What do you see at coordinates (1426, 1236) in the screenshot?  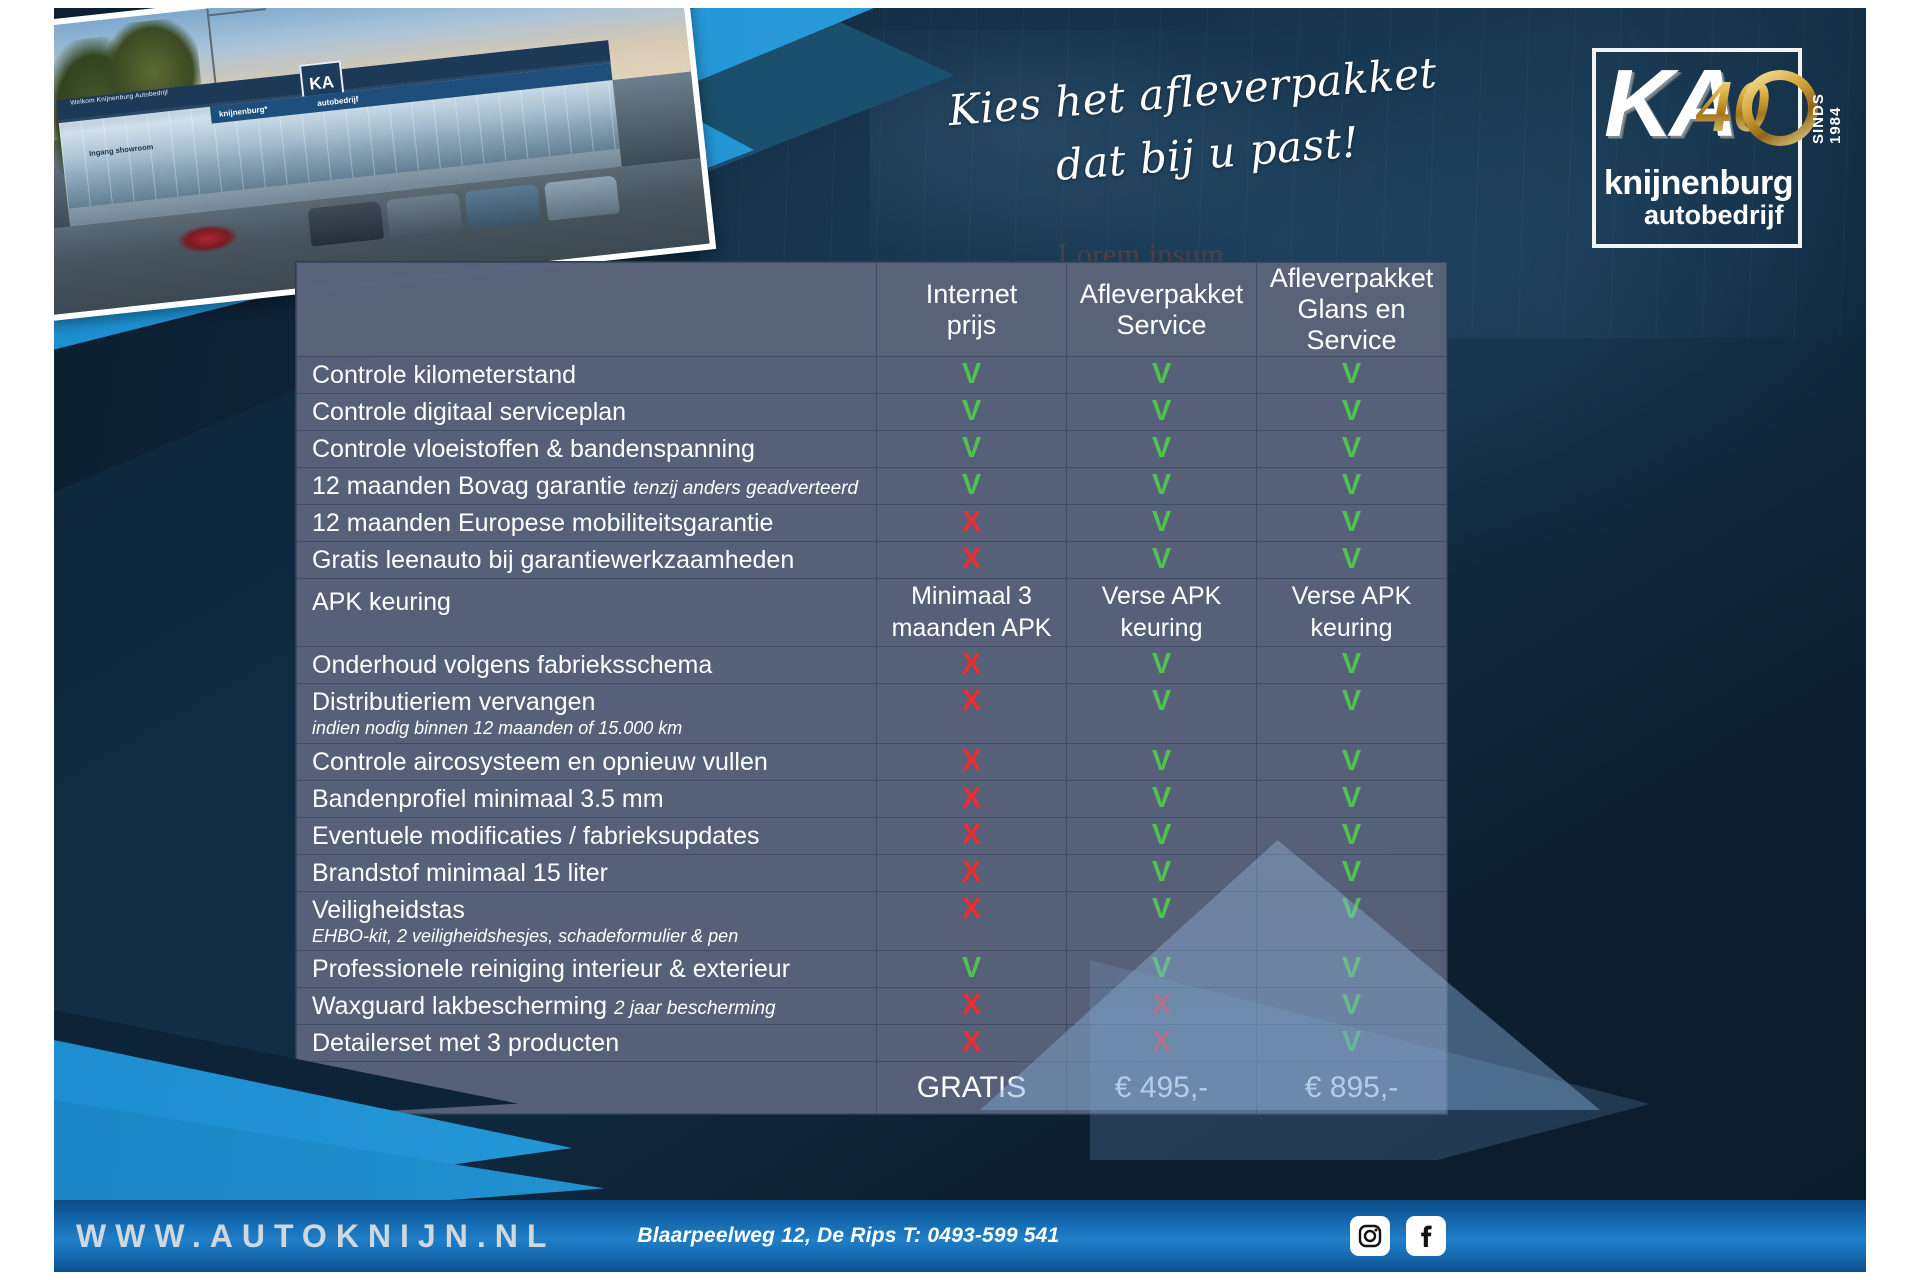 I see `facebook-icon` at bounding box center [1426, 1236].